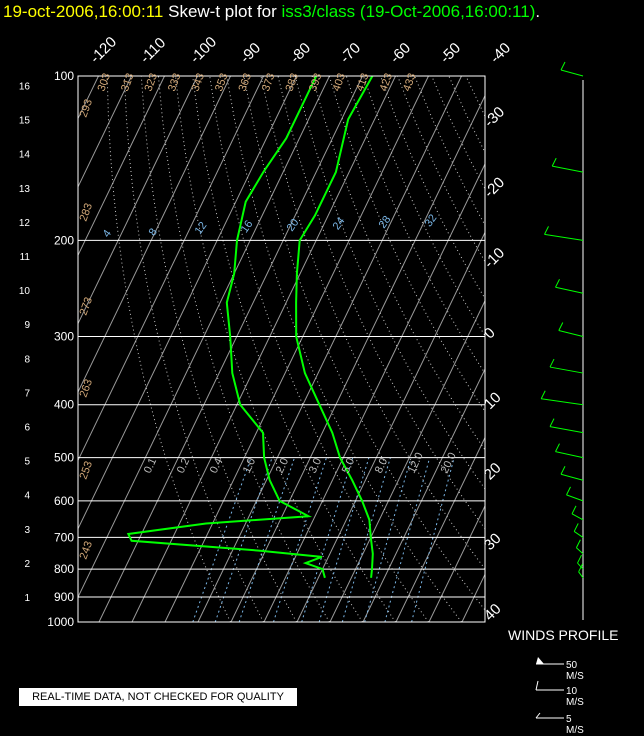 Image resolution: width=644 pixels, height=736 pixels. I want to click on dry-adiabat-label: 373, so click(269, 82).